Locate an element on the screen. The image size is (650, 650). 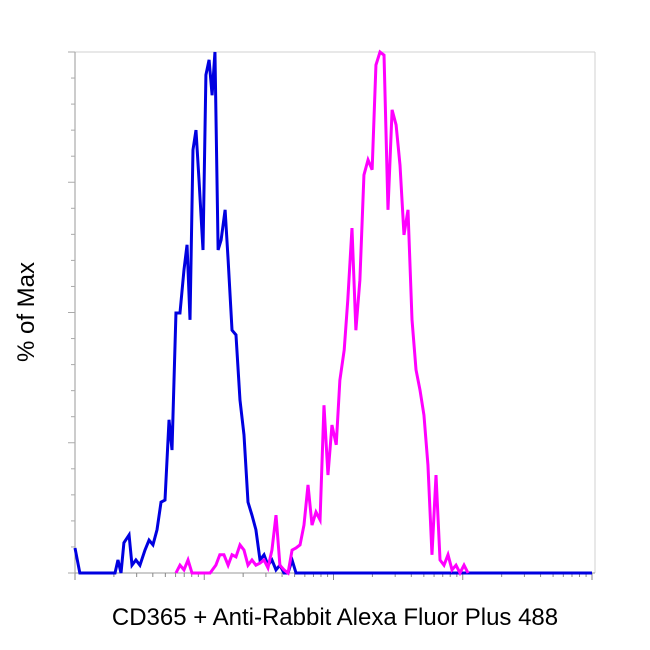
y-axis-title: % of Max is located at coordinates (26, 312).